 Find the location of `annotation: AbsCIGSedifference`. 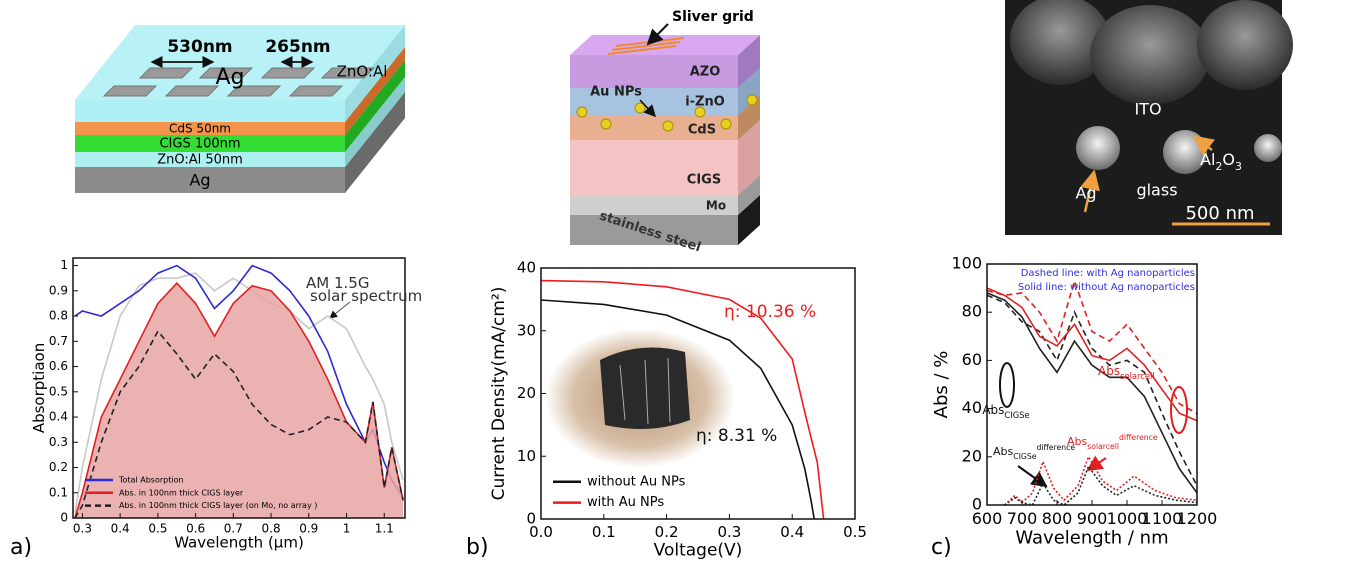

annotation: AbsCIGSedifference is located at coordinates (1034, 452).